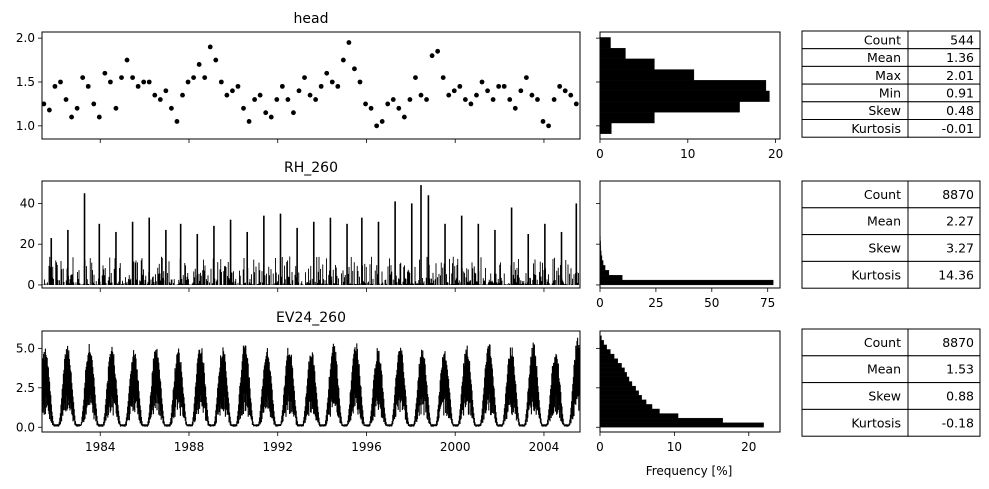 This screenshot has height=489, width=989. What do you see at coordinates (960, 248) in the screenshot?
I see `table-value: 3.27` at bounding box center [960, 248].